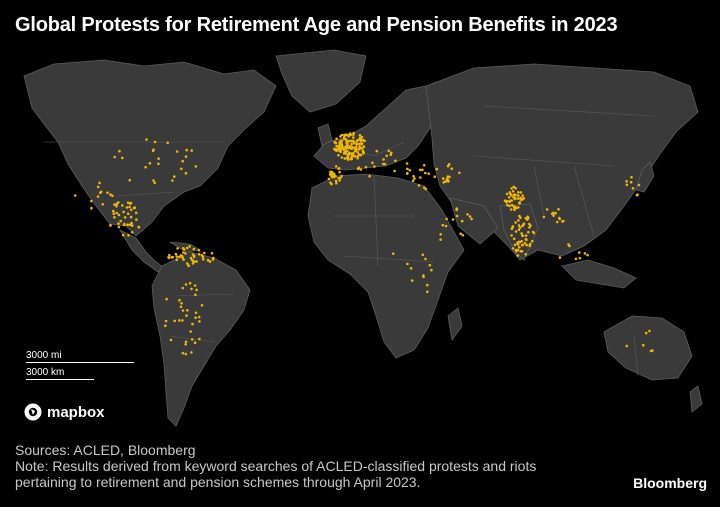  Describe the element at coordinates (64, 412) in the screenshot. I see `mapbox-logo: mapbox` at that location.